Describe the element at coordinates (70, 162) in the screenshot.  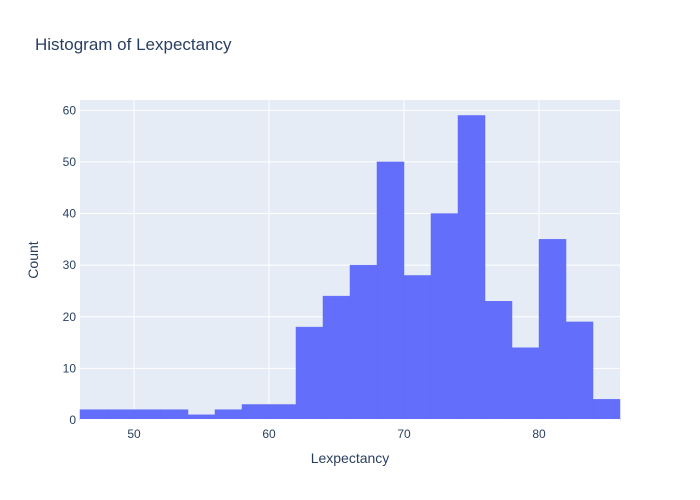
I see `y-tick-label: 50` at that location.